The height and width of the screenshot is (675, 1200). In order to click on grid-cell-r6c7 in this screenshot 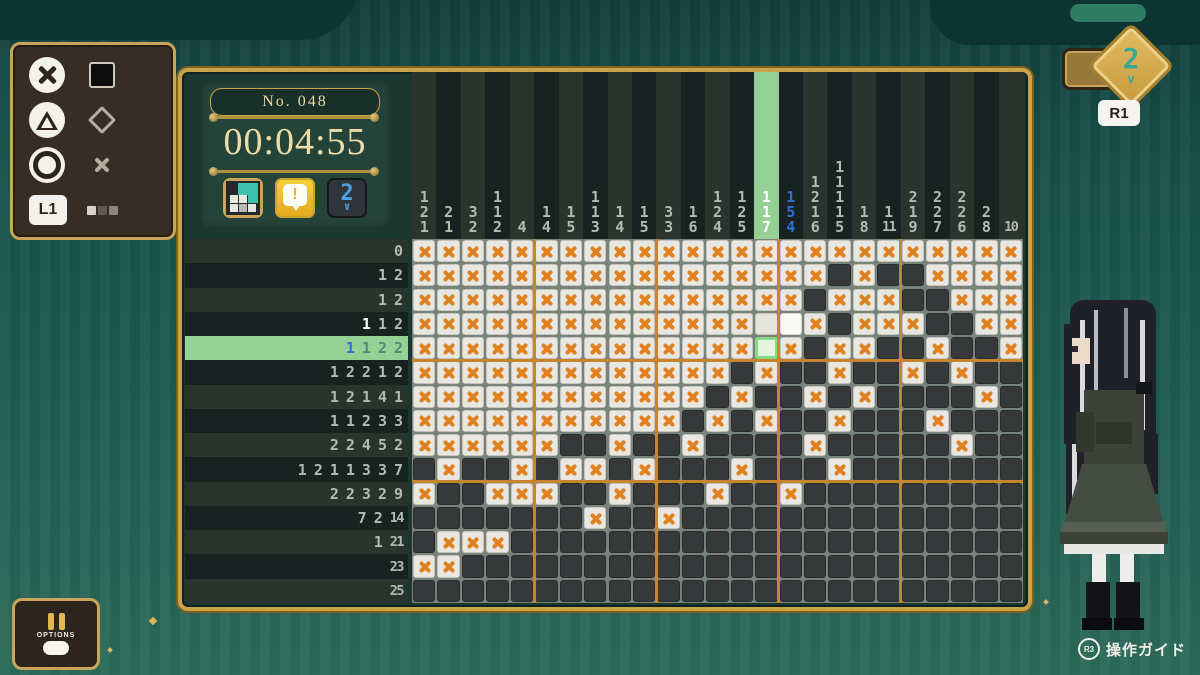, I will do `click(571, 372)`.